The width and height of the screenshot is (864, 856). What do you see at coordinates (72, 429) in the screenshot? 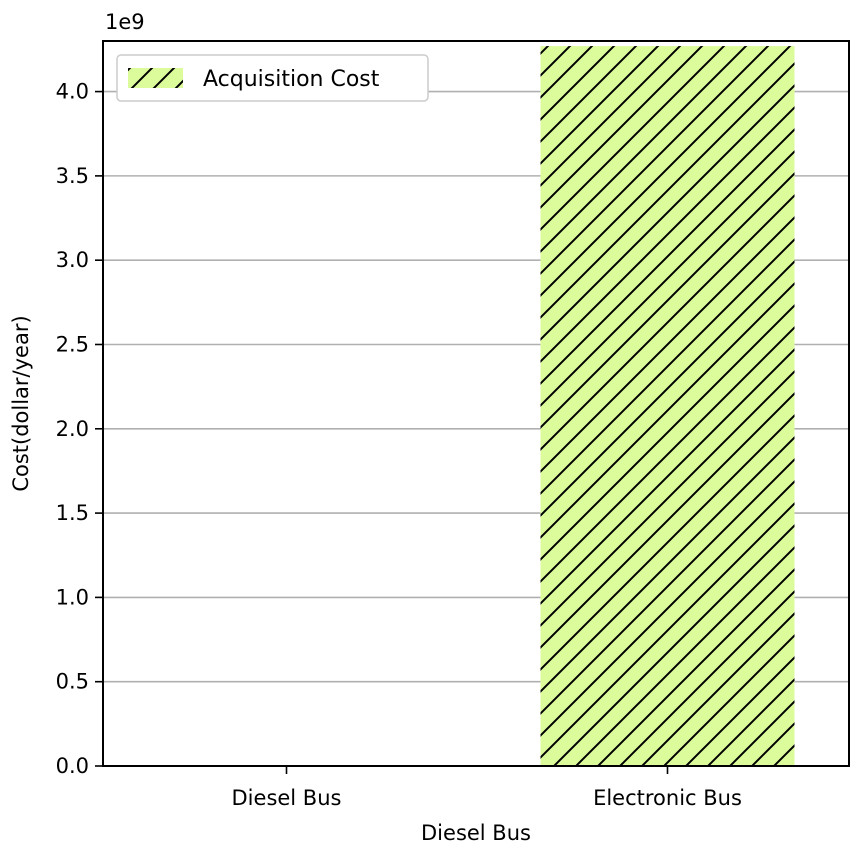
I see `y-tick-label: 2.0` at bounding box center [72, 429].